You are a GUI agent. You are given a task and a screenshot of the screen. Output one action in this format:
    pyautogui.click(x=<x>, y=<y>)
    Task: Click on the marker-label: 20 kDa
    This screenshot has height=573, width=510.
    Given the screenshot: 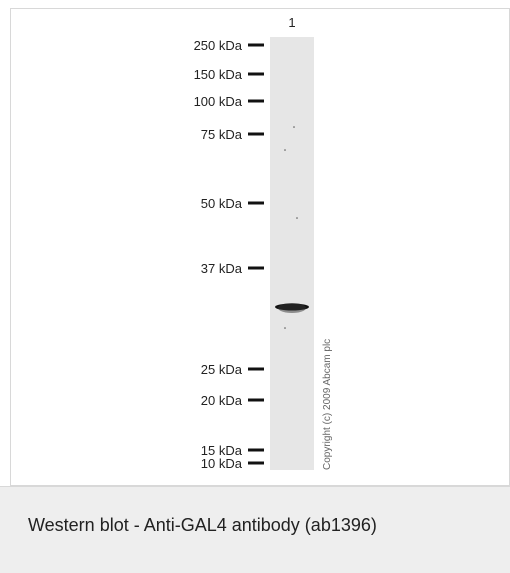 What is the action you would take?
    pyautogui.click(x=222, y=400)
    